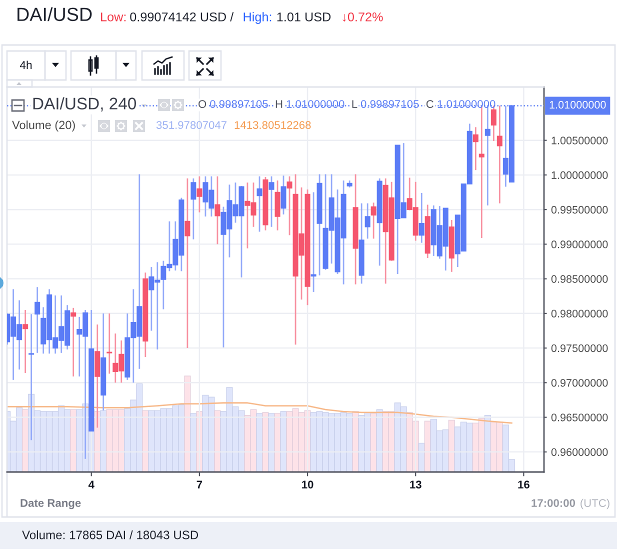  What do you see at coordinates (43, 126) in the screenshot?
I see `chart-title: Volume (20)` at bounding box center [43, 126].